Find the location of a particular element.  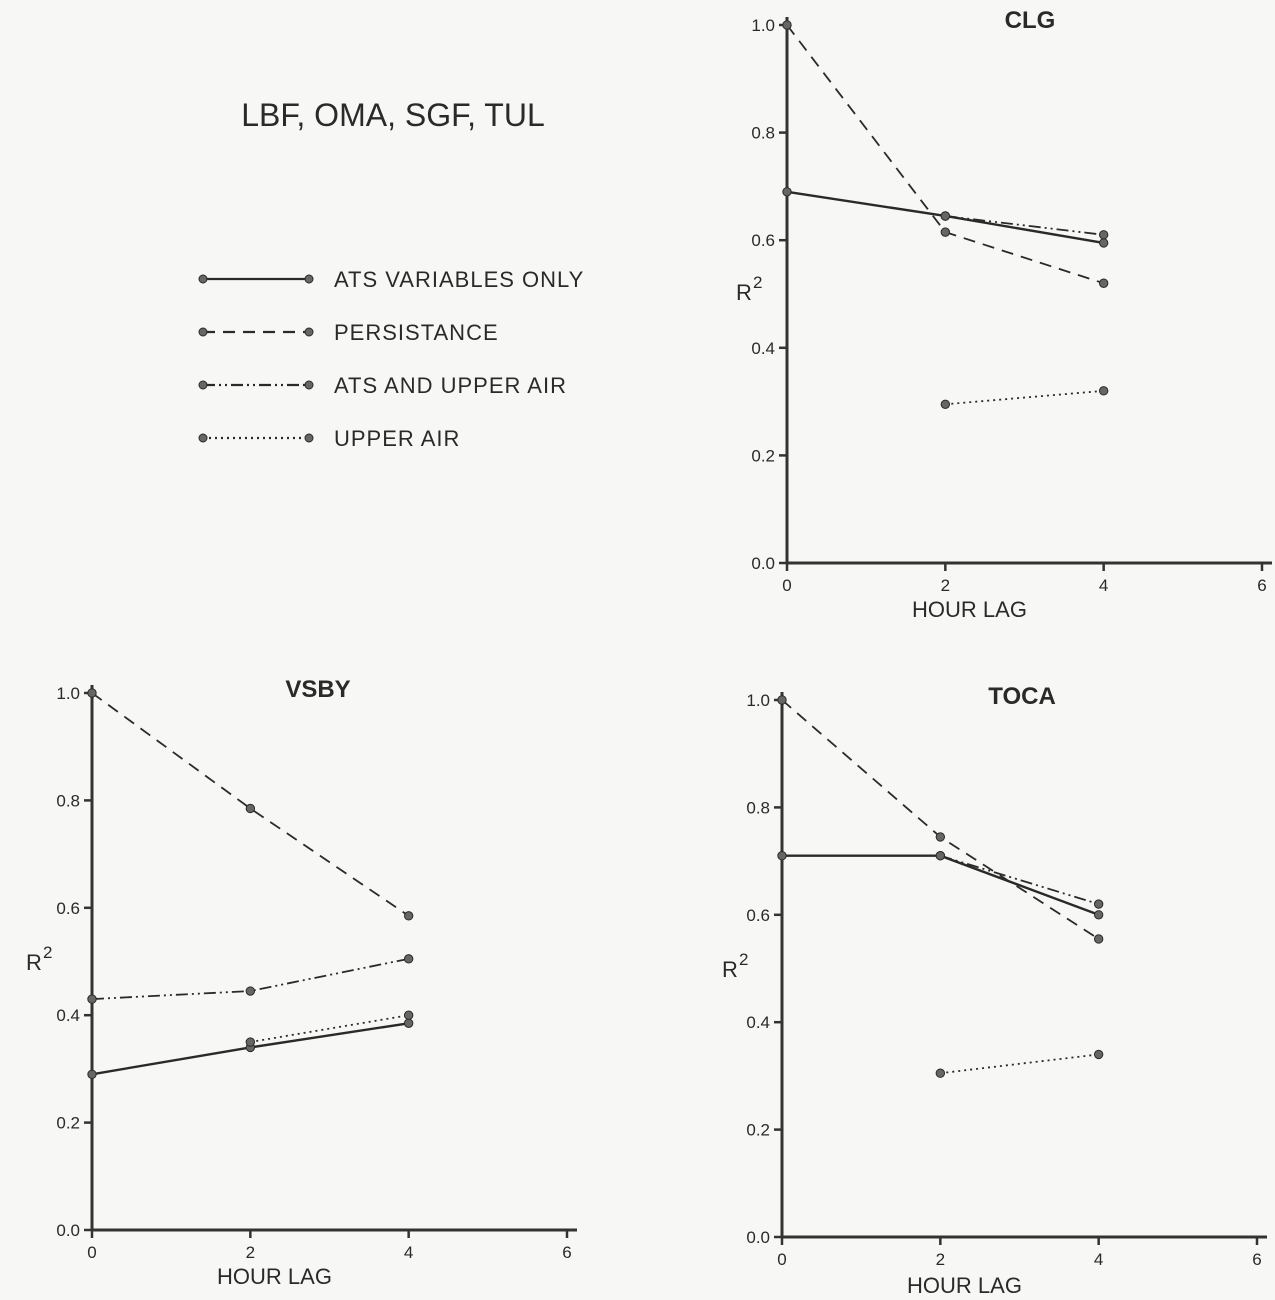

legend-entry-ats_upper: ATS AND UPPER AIR is located at coordinates (382, 385).